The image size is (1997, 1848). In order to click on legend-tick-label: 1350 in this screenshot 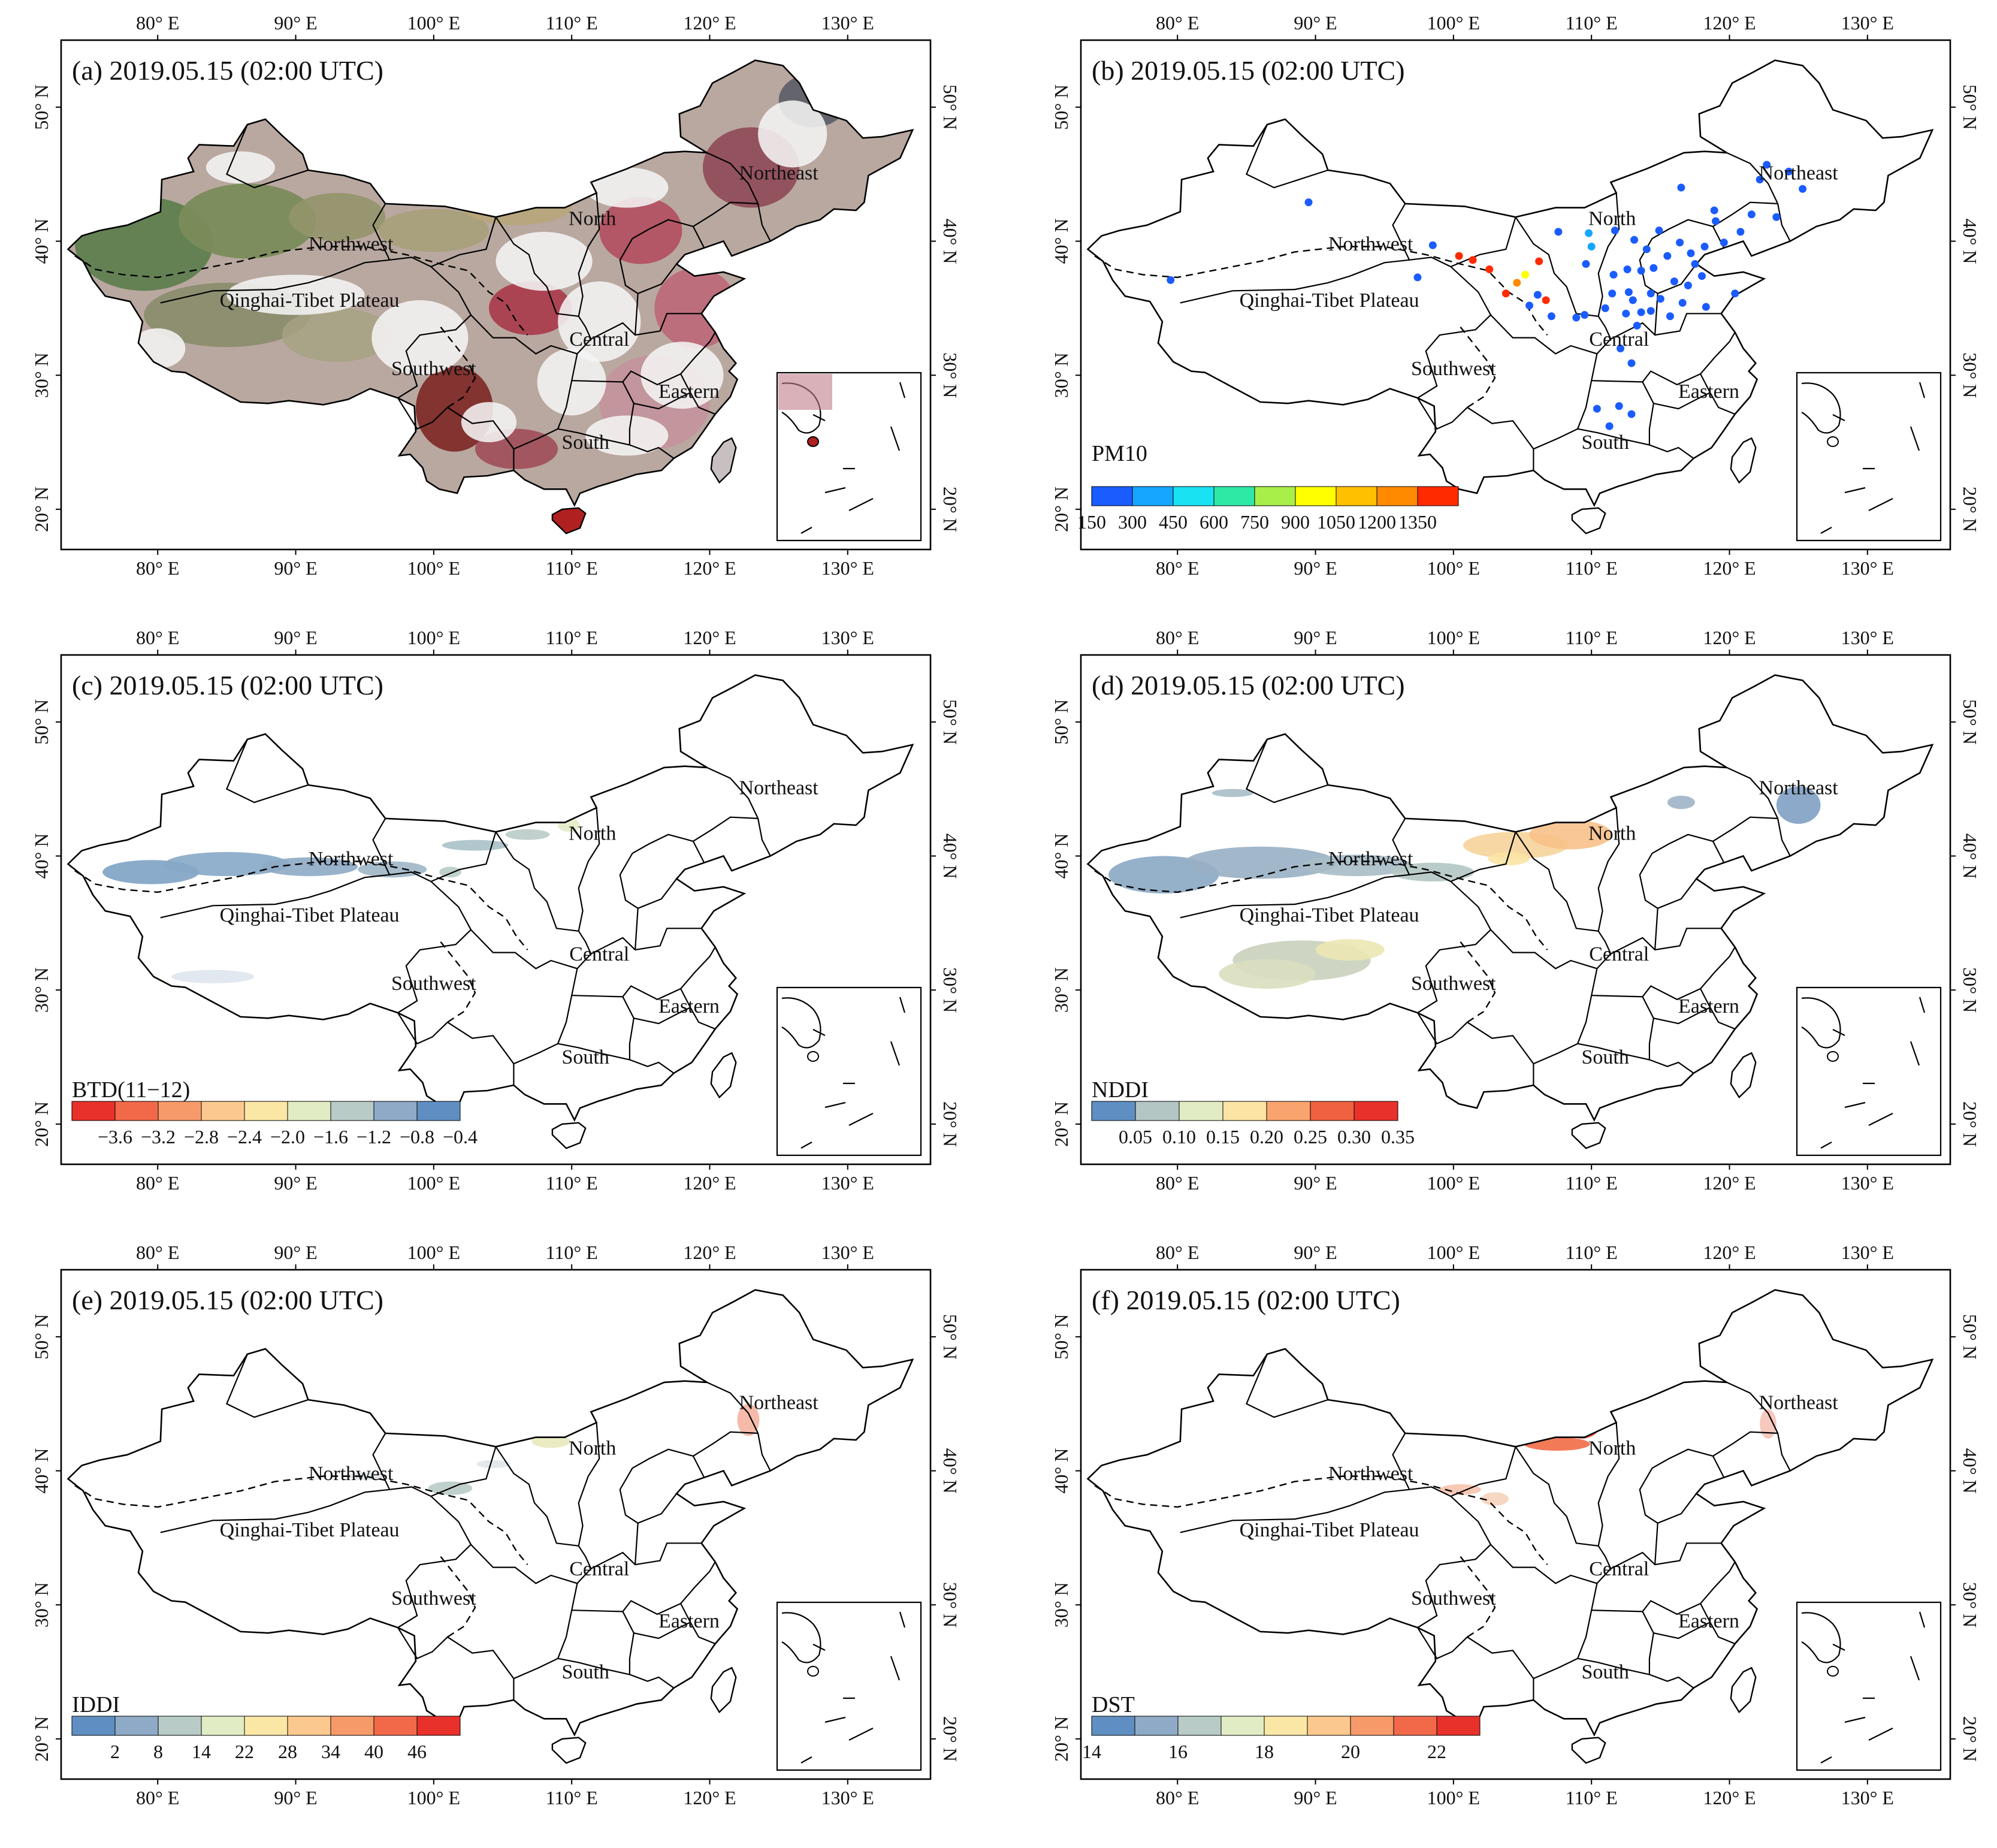, I will do `click(1417, 522)`.